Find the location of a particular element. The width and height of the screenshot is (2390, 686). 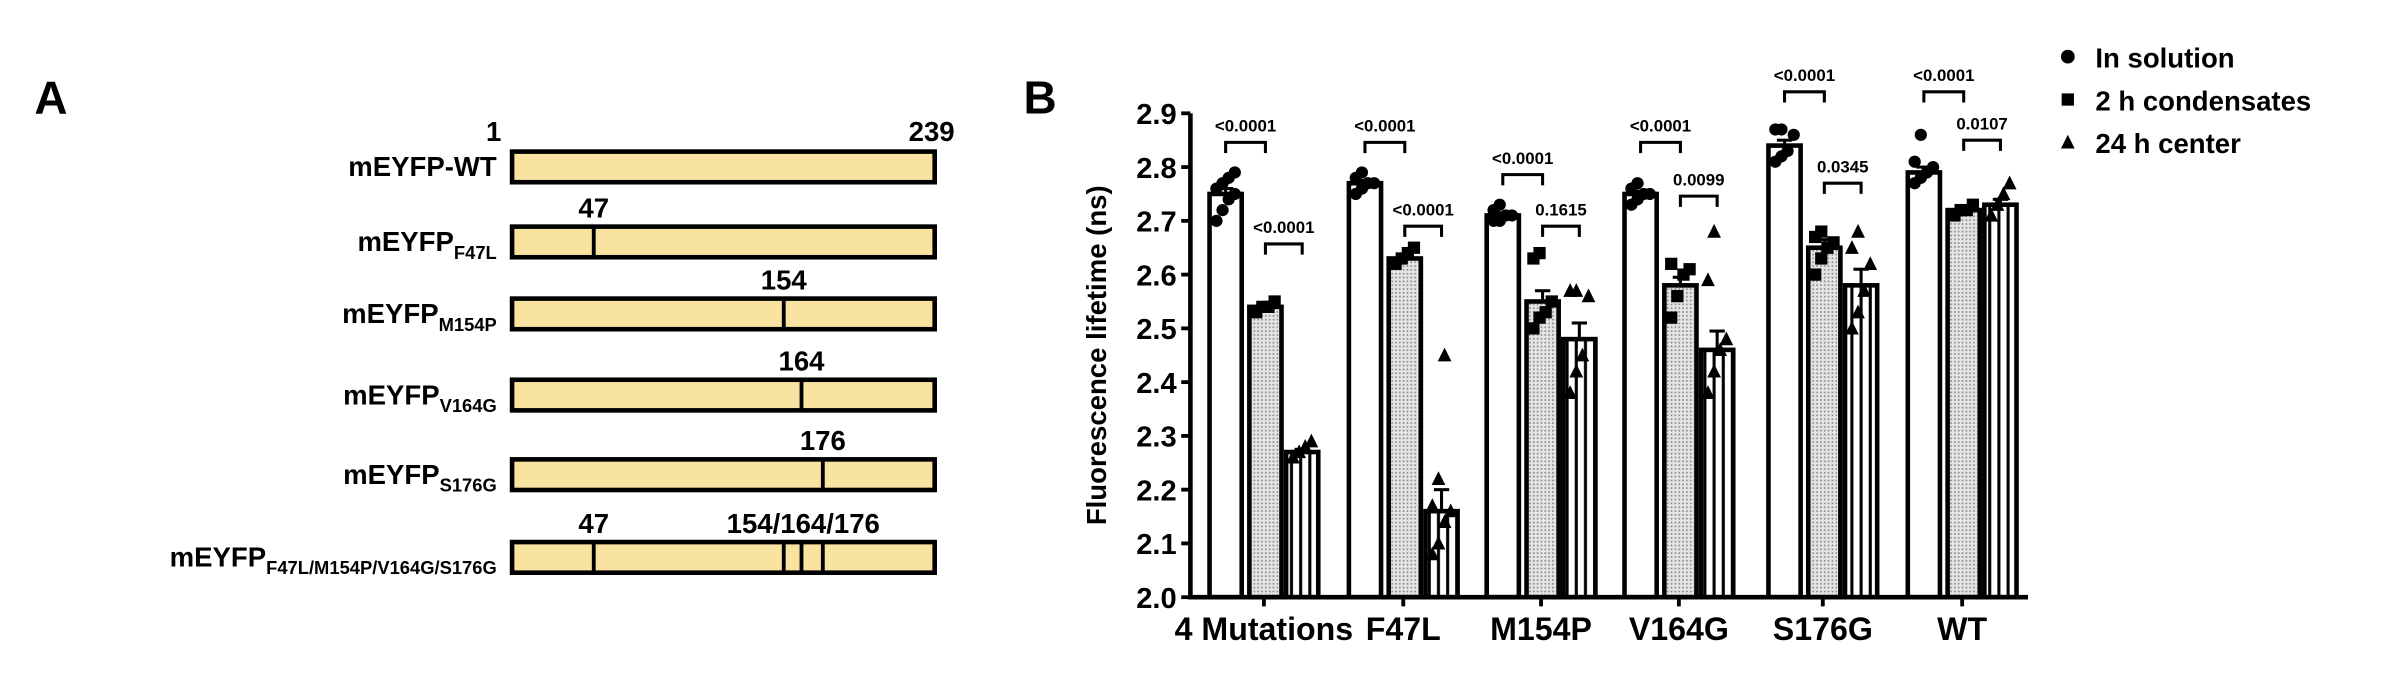

y-tick-label: 2.2 is located at coordinates (1156, 491).